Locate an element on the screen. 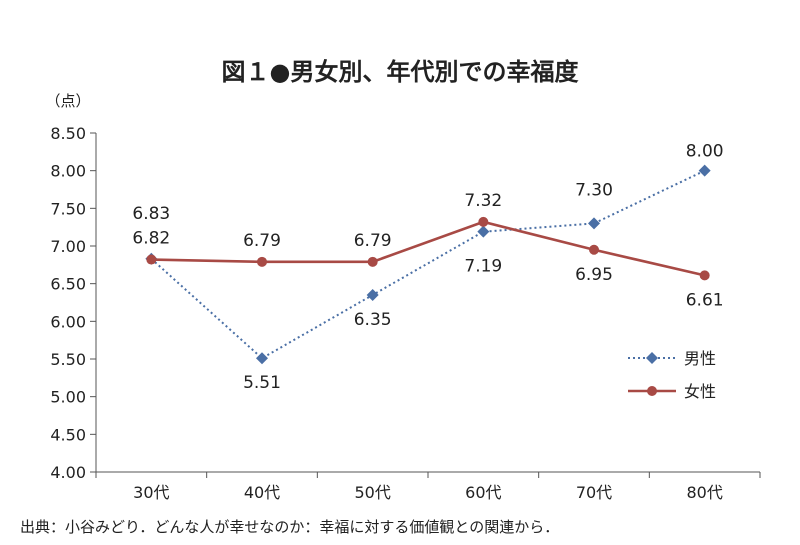 The image size is (800, 545). y-tick-label: 6.50 is located at coordinates (68, 284).